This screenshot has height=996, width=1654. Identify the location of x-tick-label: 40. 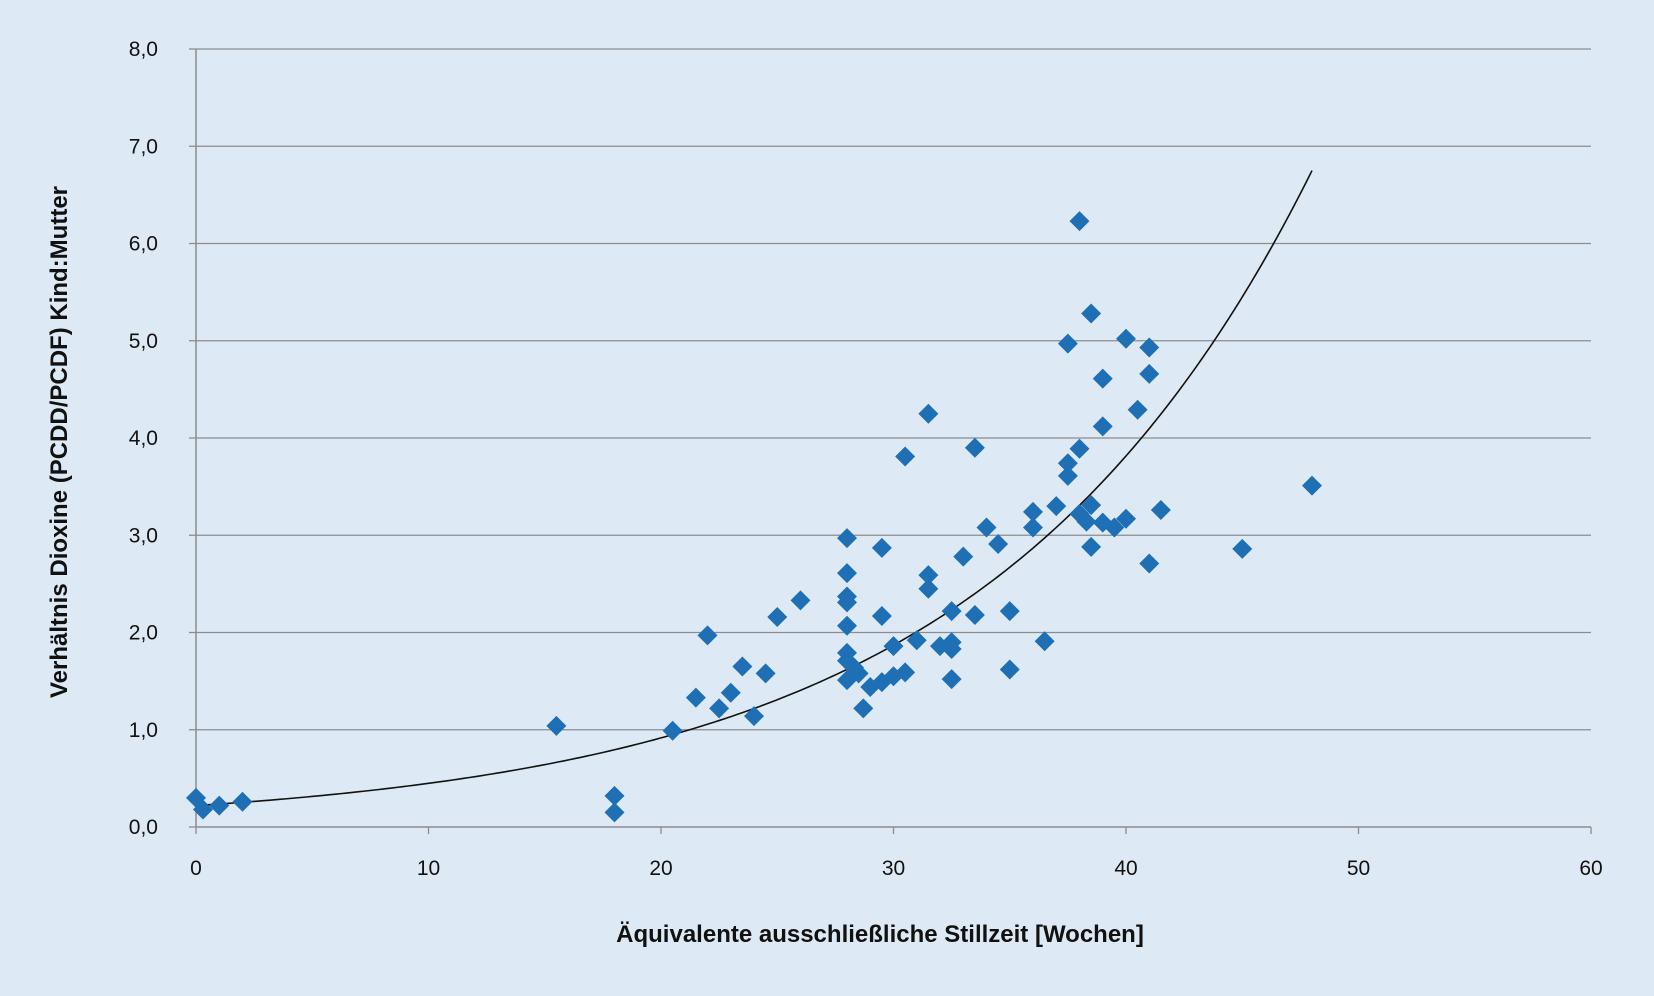
(1125, 868).